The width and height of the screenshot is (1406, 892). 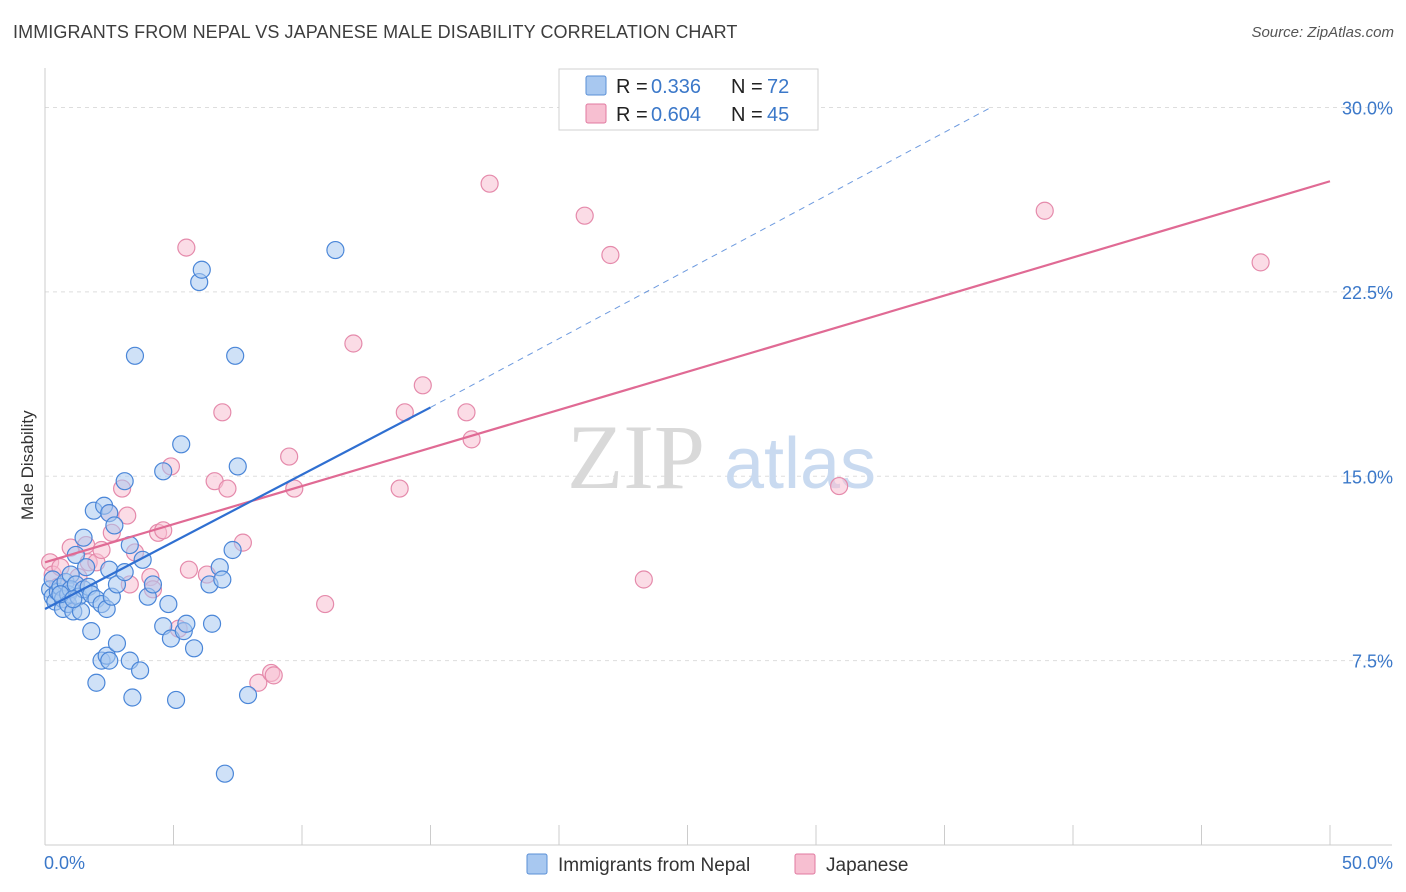 I want to click on nepal-trend-line, so click(x=238, y=508).